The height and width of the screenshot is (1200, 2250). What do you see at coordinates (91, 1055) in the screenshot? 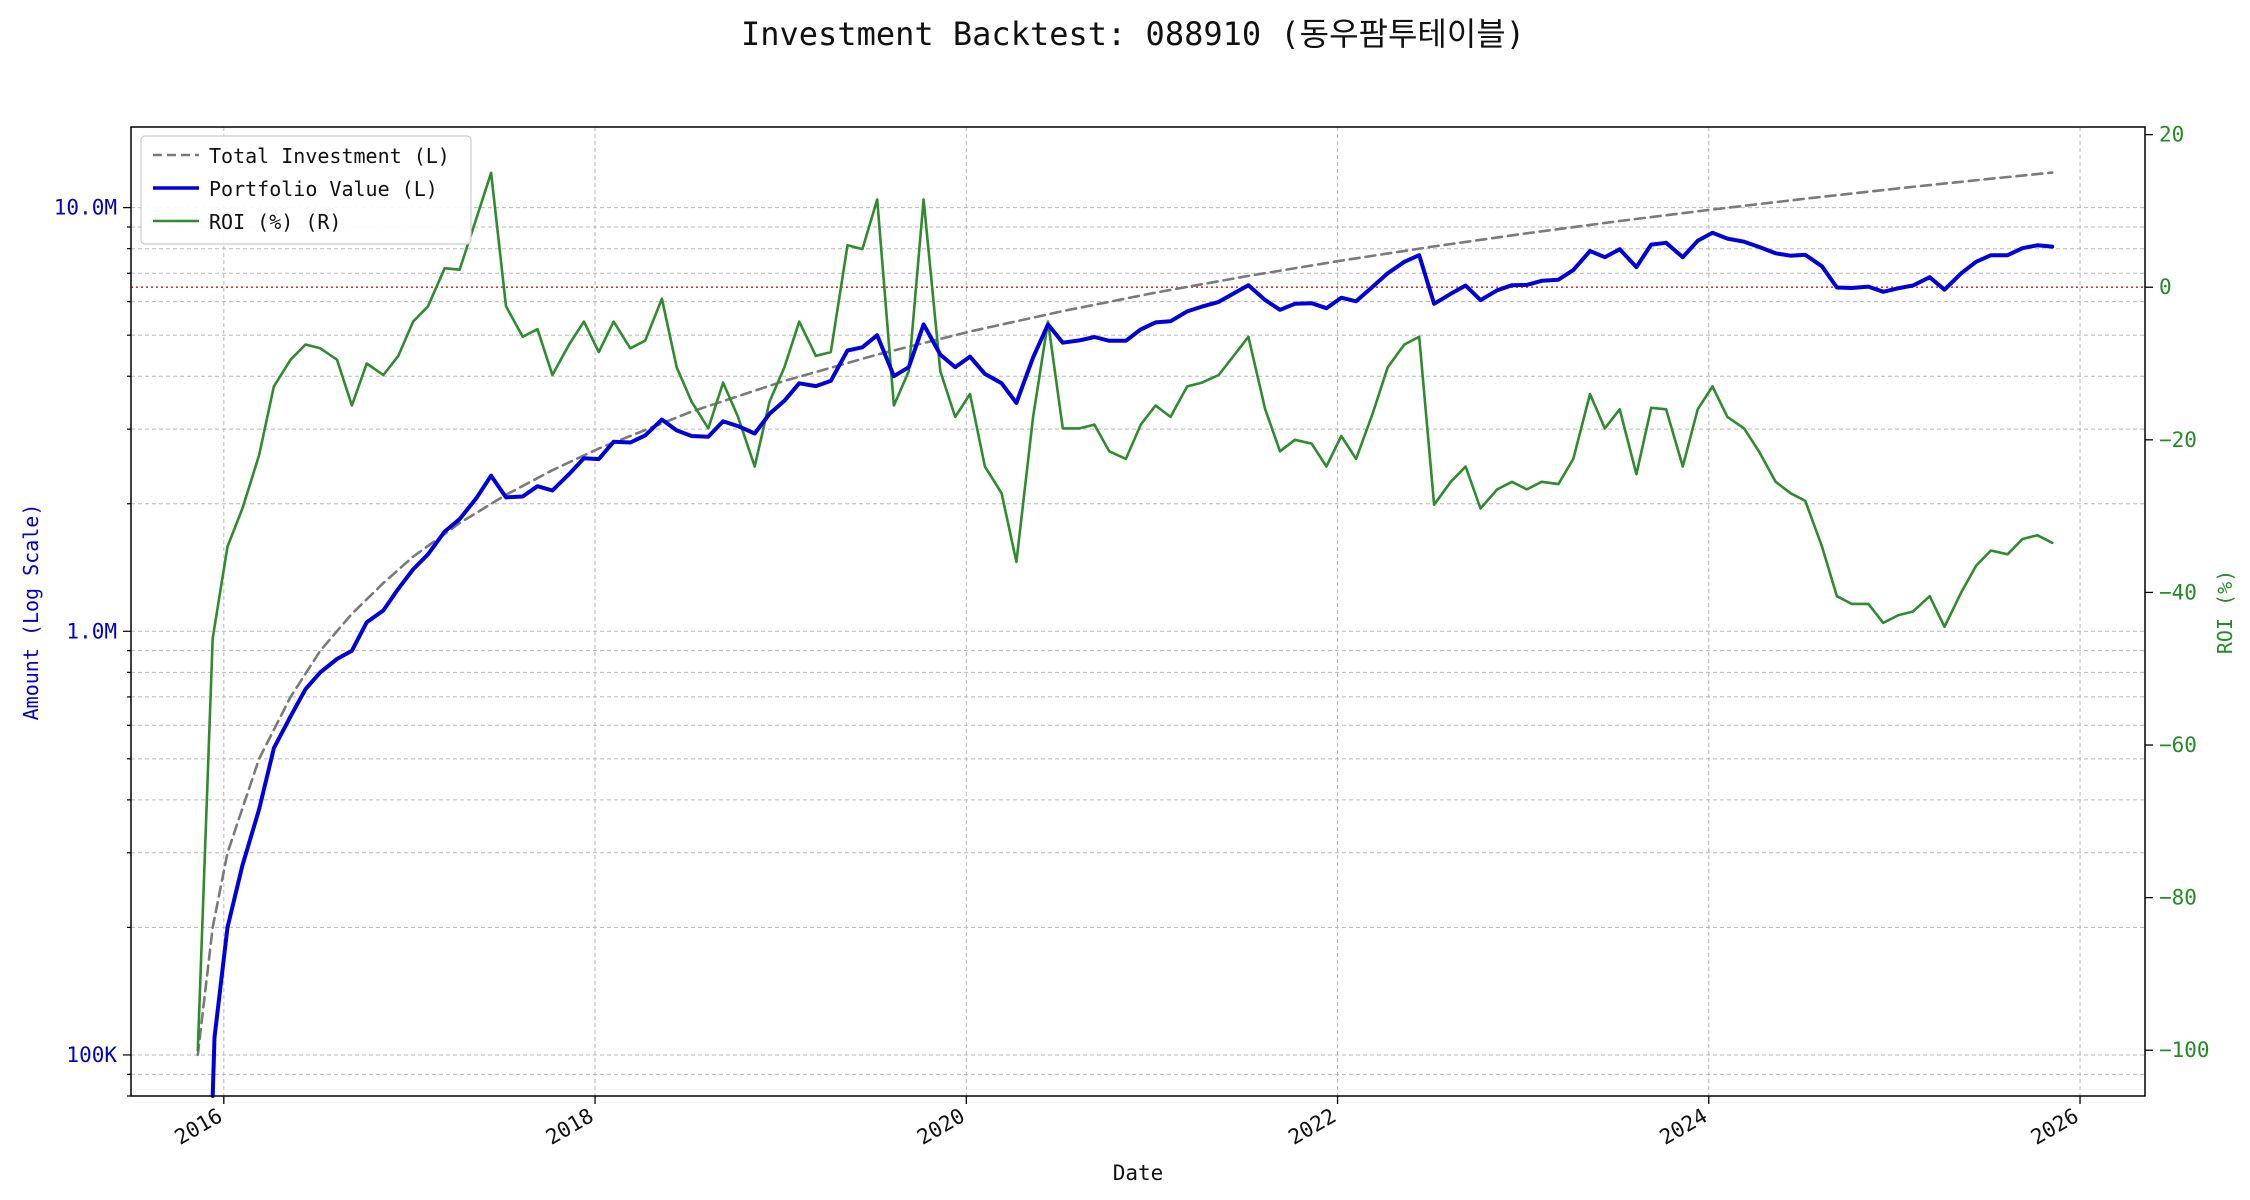
I see `left-y-tick-label: 100K` at bounding box center [91, 1055].